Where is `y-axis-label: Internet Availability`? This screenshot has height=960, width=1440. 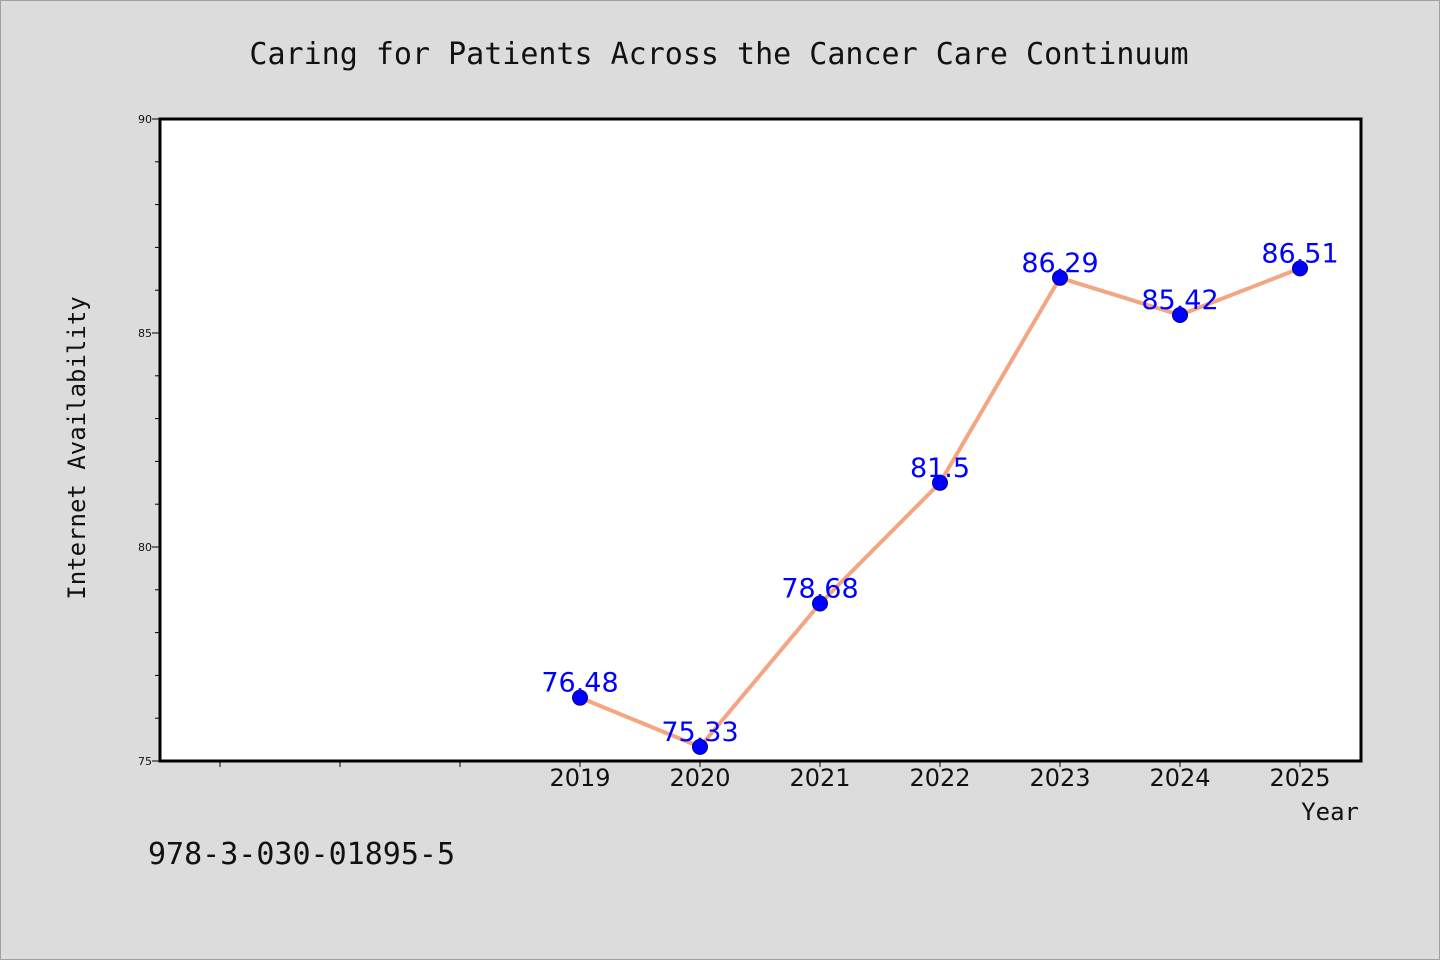 y-axis-label: Internet Availability is located at coordinates (77, 447).